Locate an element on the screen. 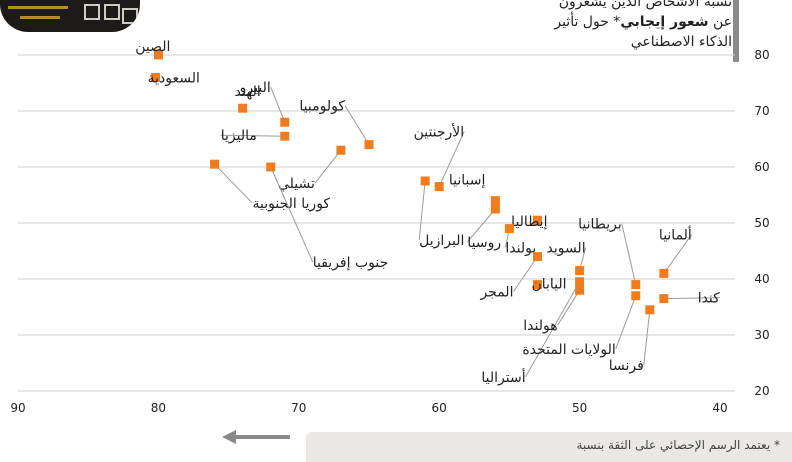  x-tick-label: 80 is located at coordinates (158, 408).